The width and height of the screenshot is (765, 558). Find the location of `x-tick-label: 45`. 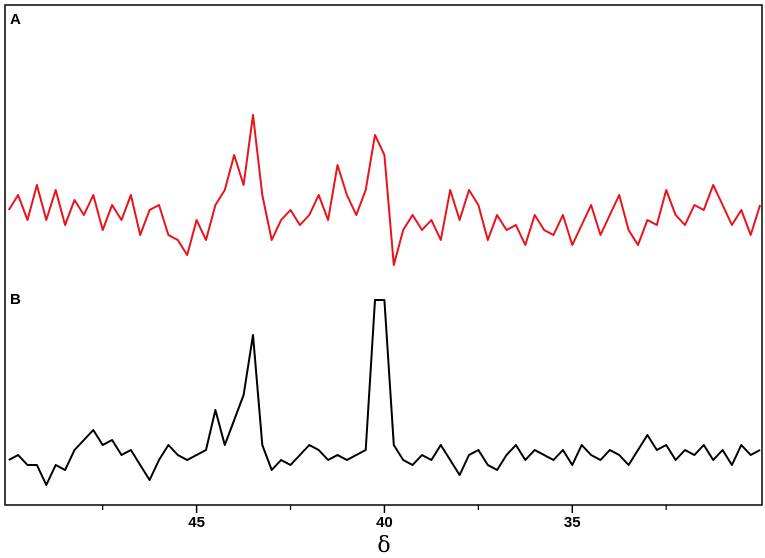

x-tick-label: 45 is located at coordinates (196, 522).